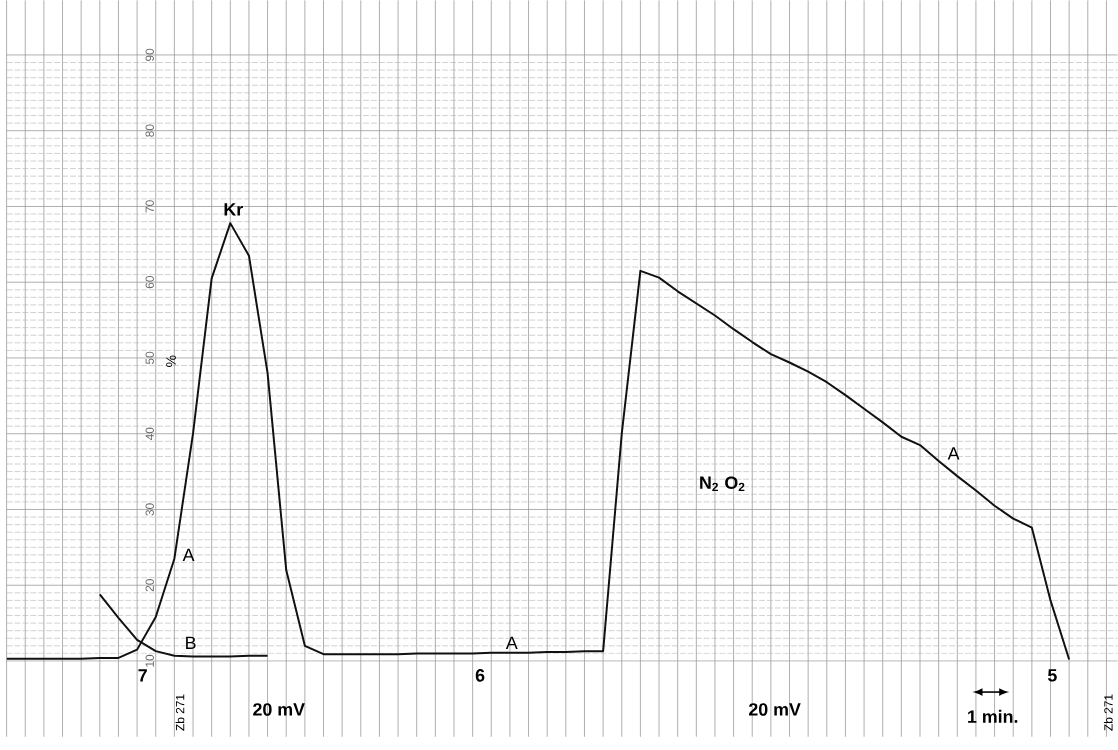 The height and width of the screenshot is (750, 1118). Describe the element at coordinates (149, 206) in the screenshot. I see `y-tick-label: 70` at that location.